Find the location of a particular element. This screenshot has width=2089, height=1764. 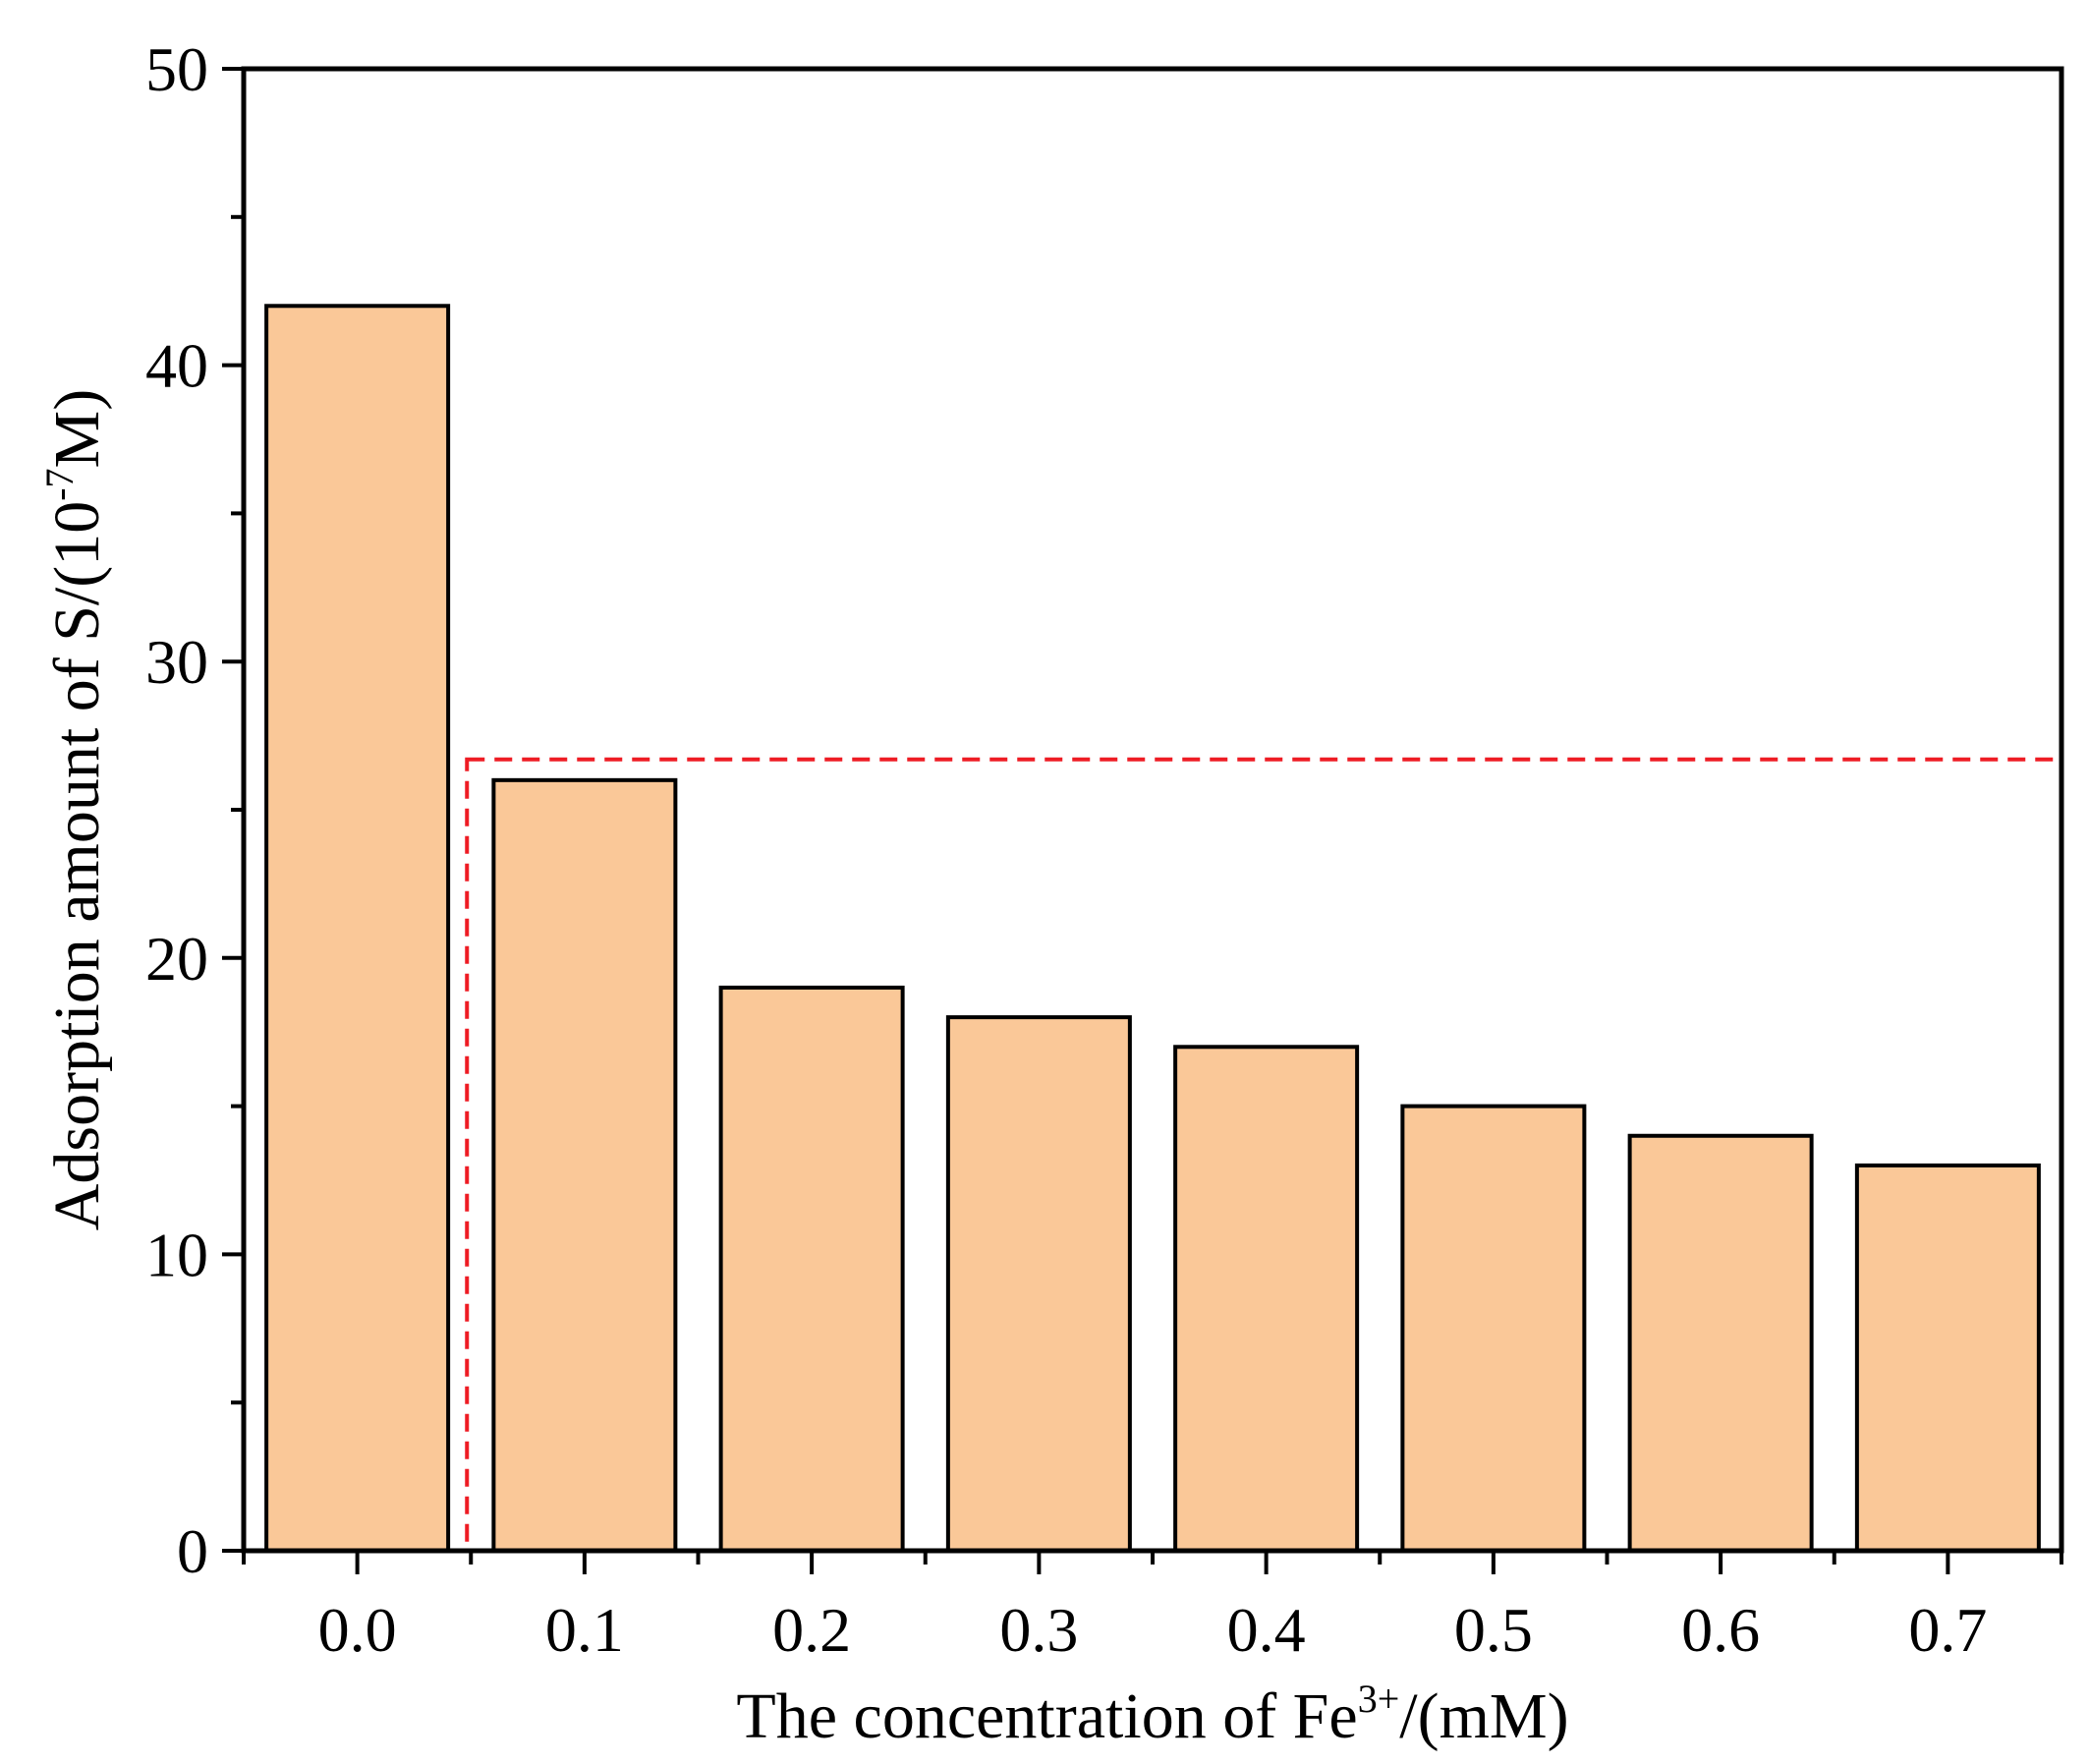

bar-0.3 is located at coordinates (1039, 1284).